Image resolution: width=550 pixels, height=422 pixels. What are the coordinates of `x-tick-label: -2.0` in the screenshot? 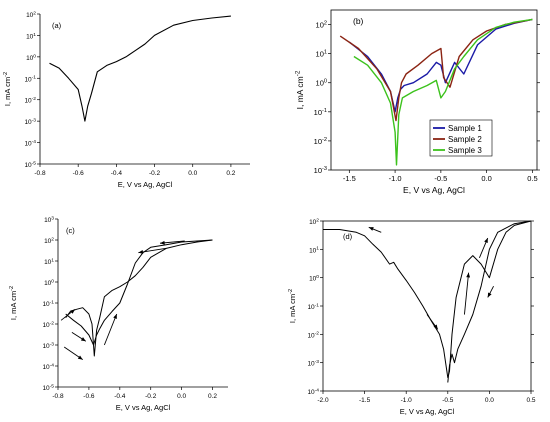 It's located at (323, 400).